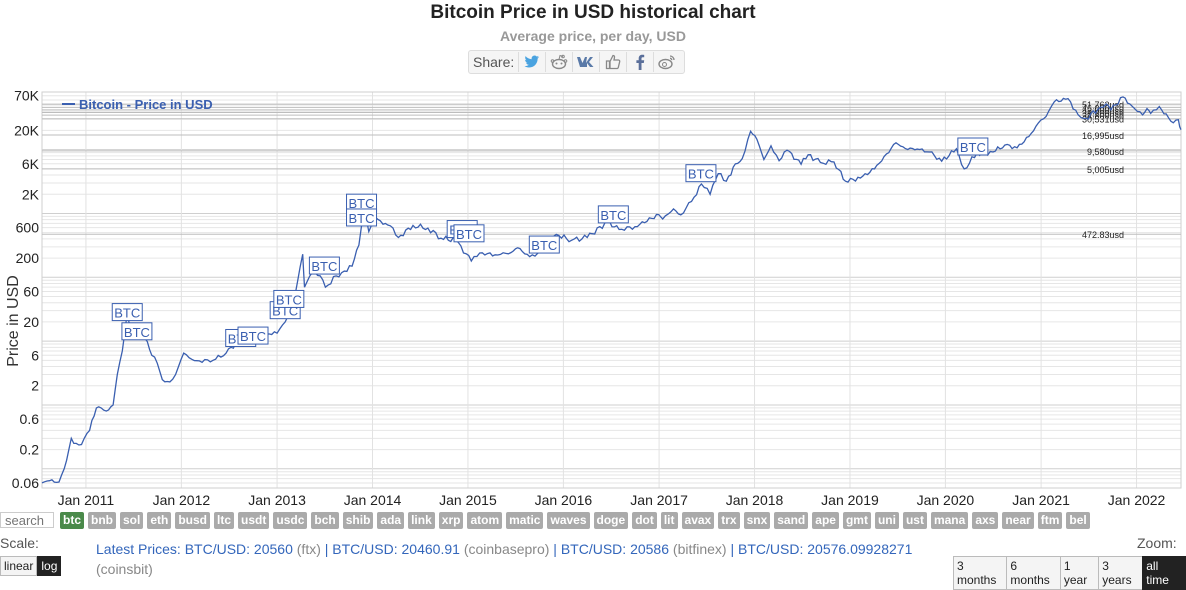 Image resolution: width=1186 pixels, height=590 pixels. What do you see at coordinates (612, 62) in the screenshot?
I see `like-icon` at bounding box center [612, 62].